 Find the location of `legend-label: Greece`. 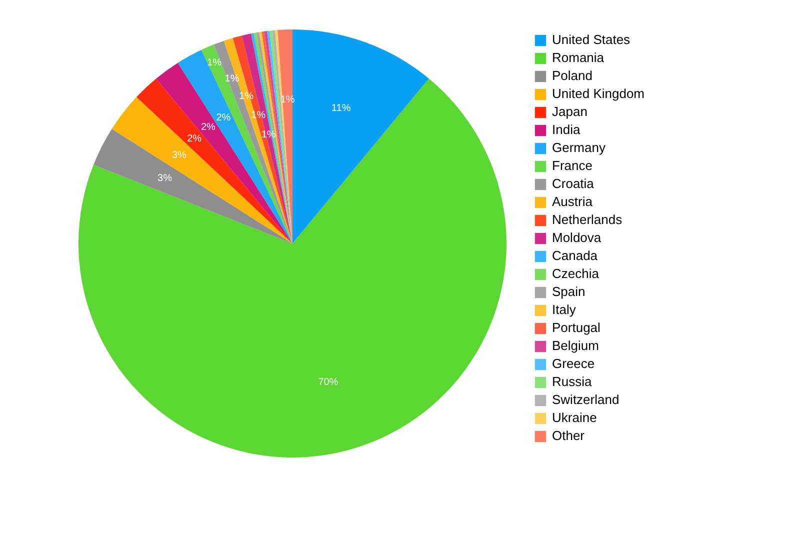

legend-label: Greece is located at coordinates (573, 363).